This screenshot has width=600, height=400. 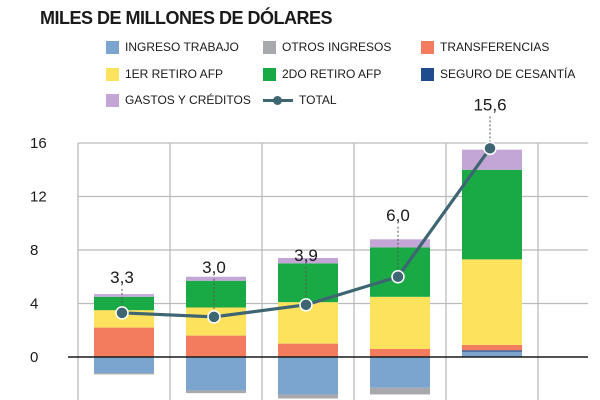 What do you see at coordinates (492, 351) in the screenshot?
I see `bar-segment-seguro` at bounding box center [492, 351].